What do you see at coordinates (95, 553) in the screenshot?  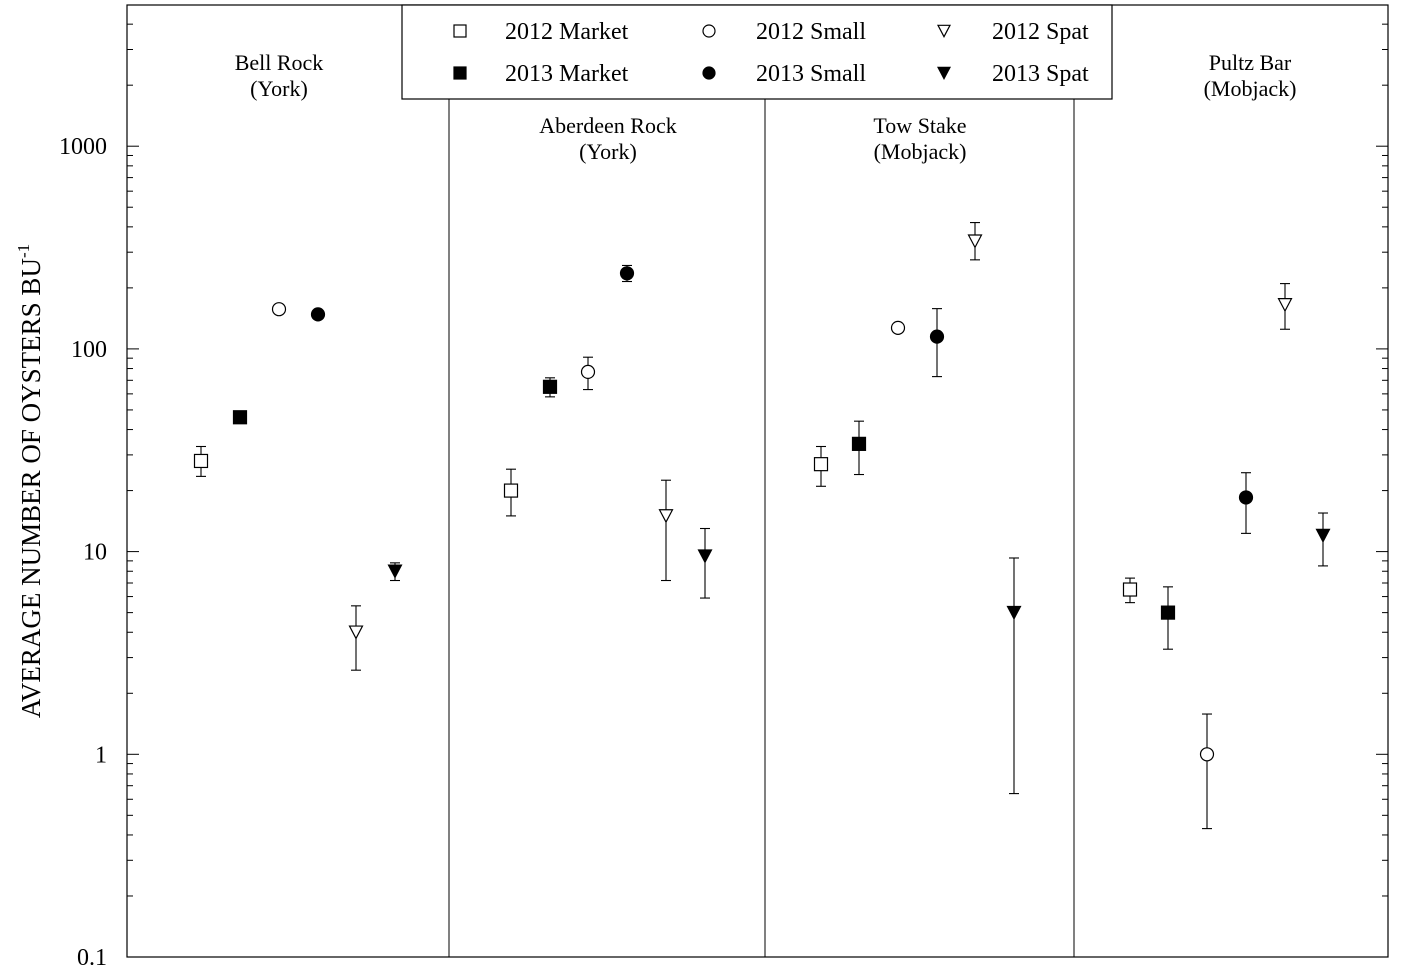 I see `y-tick-label: 10` at bounding box center [95, 553].